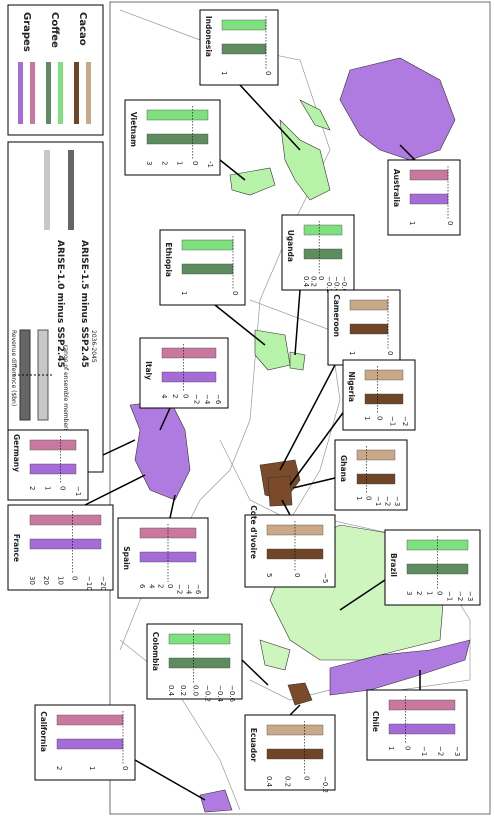  What do you see at coordinates (82, 29) in the screenshot?
I see `legend-label: Cacao` at bounding box center [82, 29].